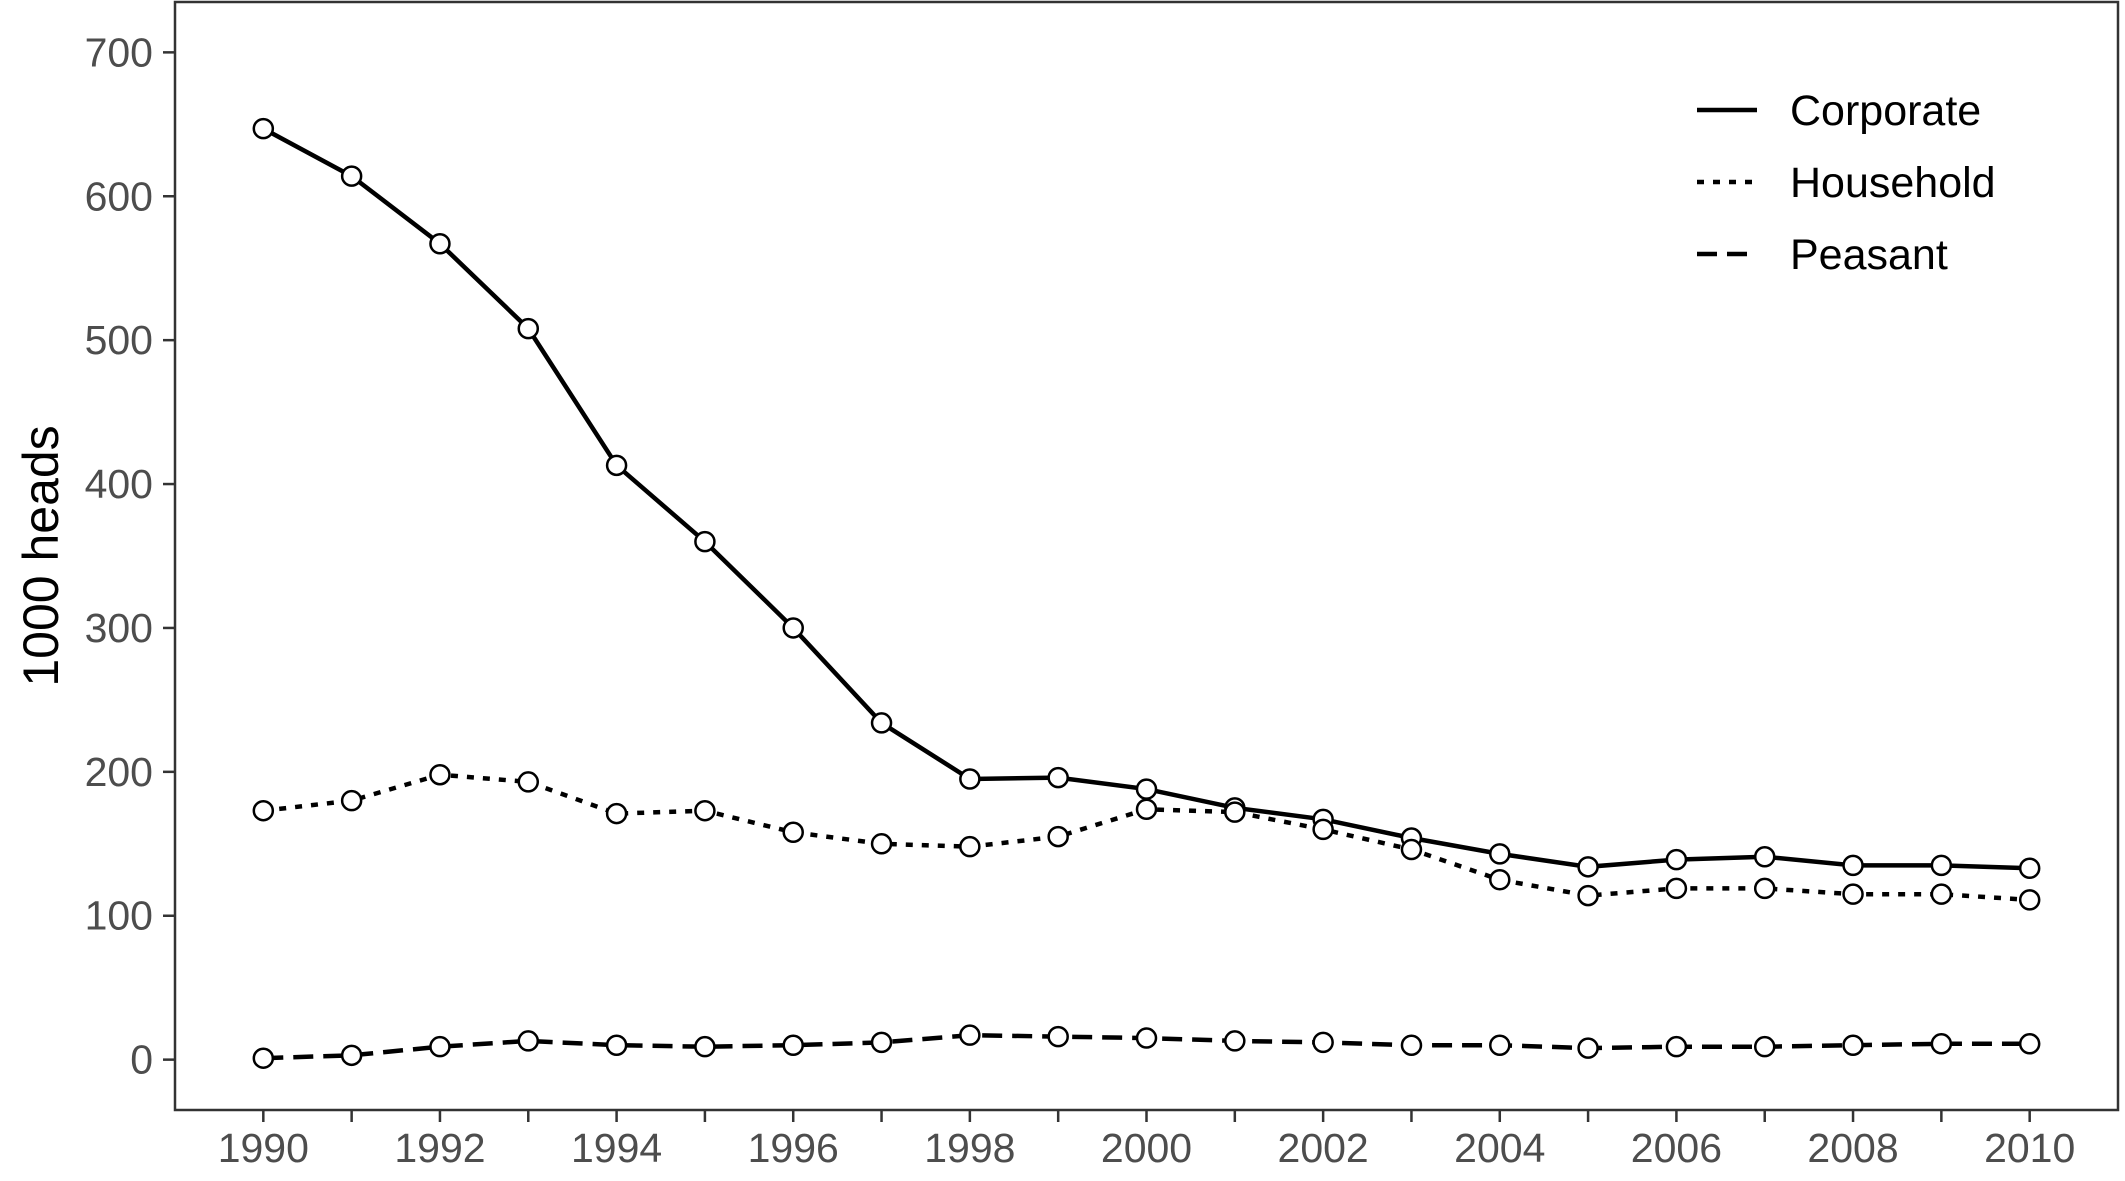 The image size is (2125, 1181). What do you see at coordinates (41, 555) in the screenshot?
I see `y-axis-title: 1000 heads` at bounding box center [41, 555].